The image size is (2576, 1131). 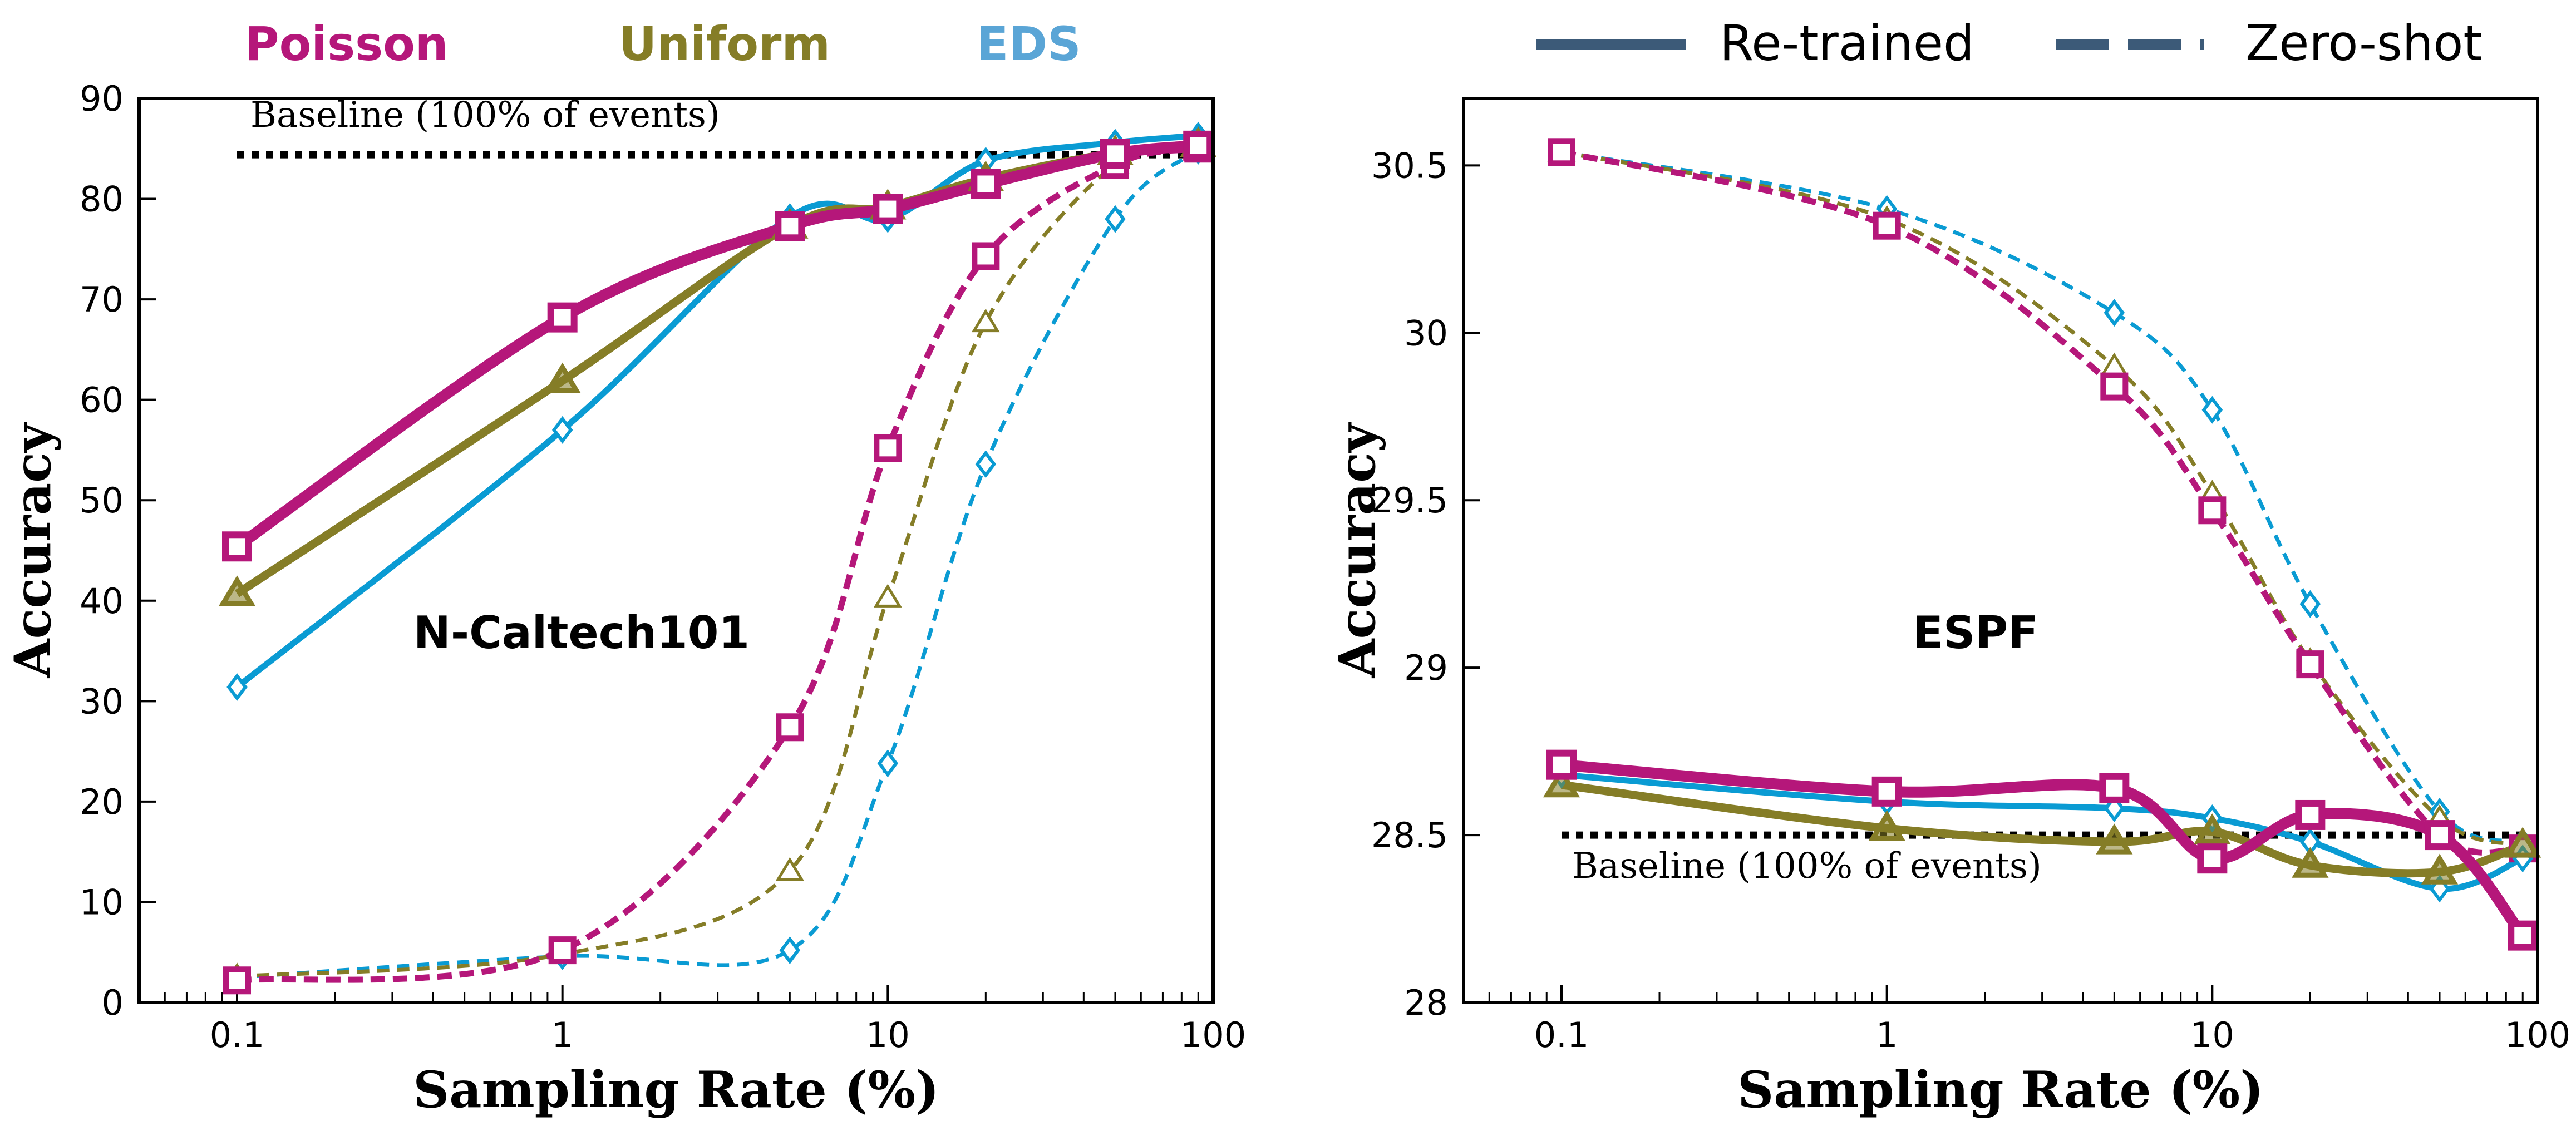 I want to click on chart-title: ESPF, so click(x=1975, y=633).